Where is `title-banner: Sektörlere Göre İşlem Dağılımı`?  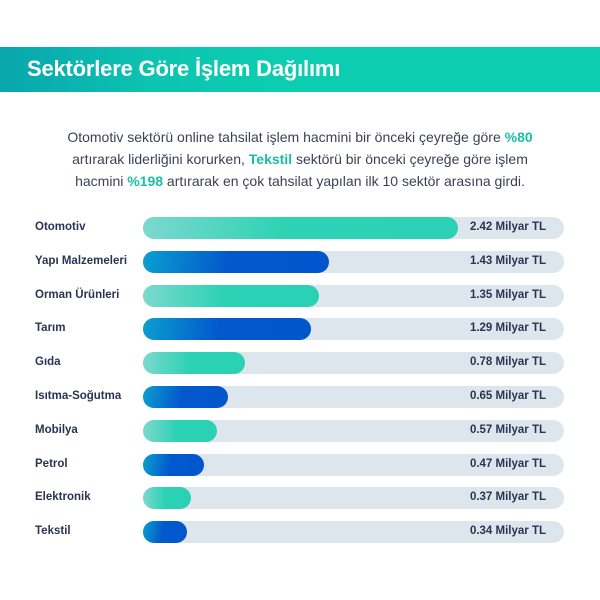
title-banner: Sektörlere Göre İşlem Dağılımı is located at coordinates (300, 69).